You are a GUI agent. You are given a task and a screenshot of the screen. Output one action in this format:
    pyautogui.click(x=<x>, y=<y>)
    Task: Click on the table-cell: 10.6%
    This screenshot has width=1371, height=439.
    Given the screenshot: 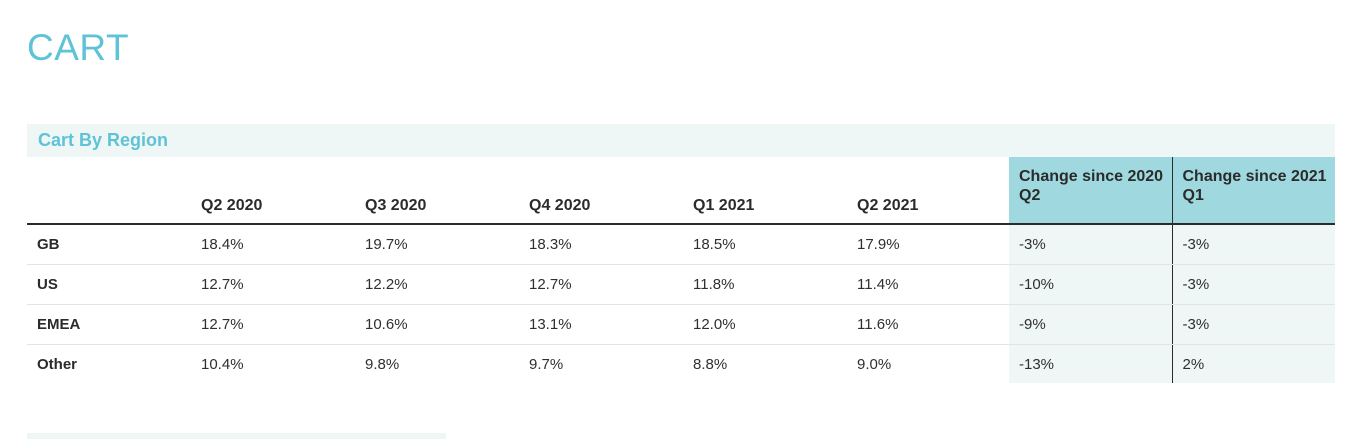 What is the action you would take?
    pyautogui.click(x=437, y=324)
    